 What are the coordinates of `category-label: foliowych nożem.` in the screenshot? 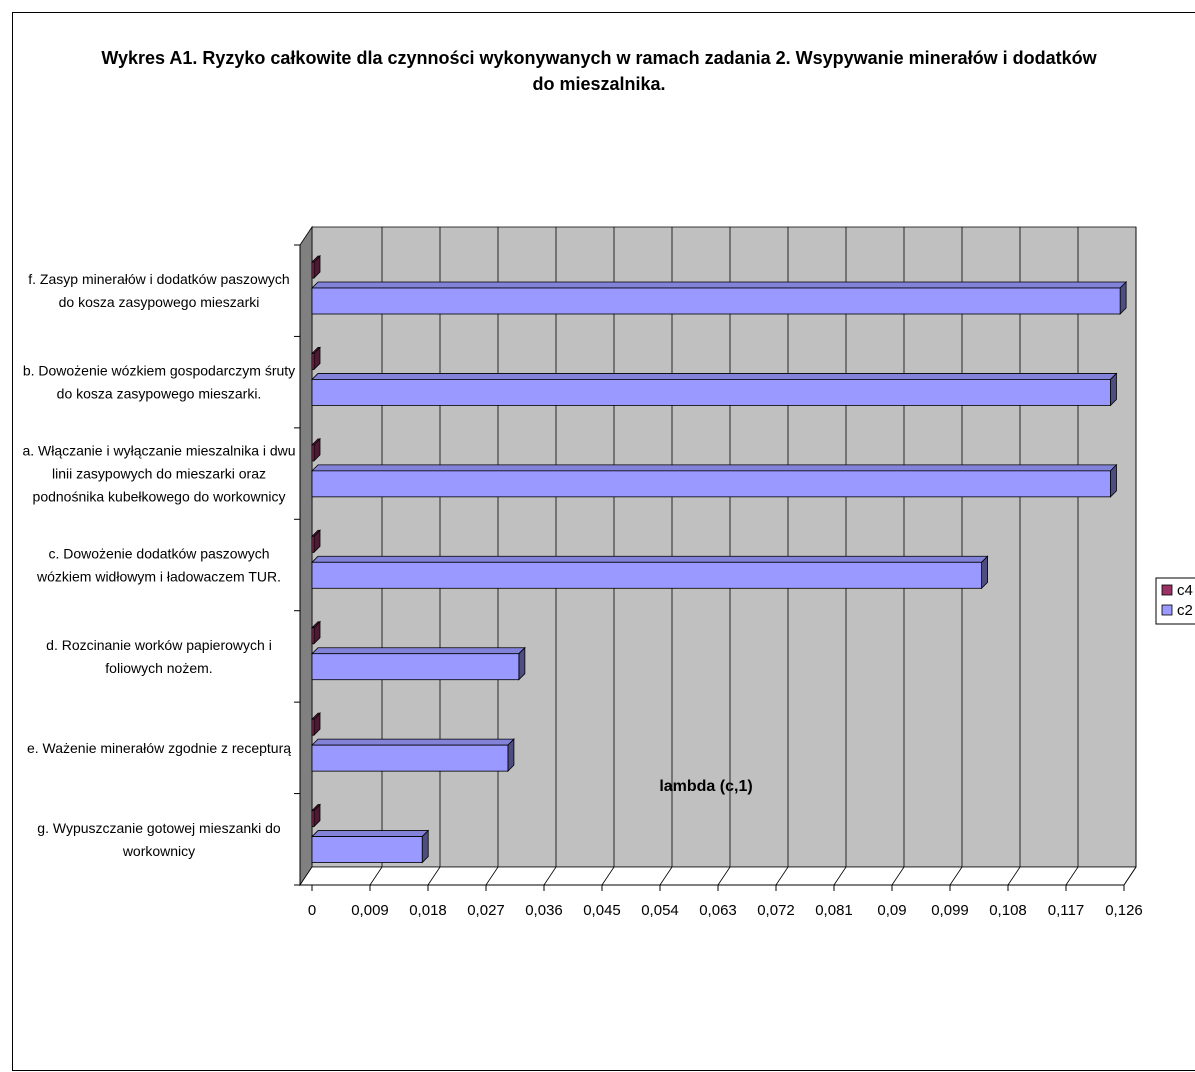 It's located at (158, 668).